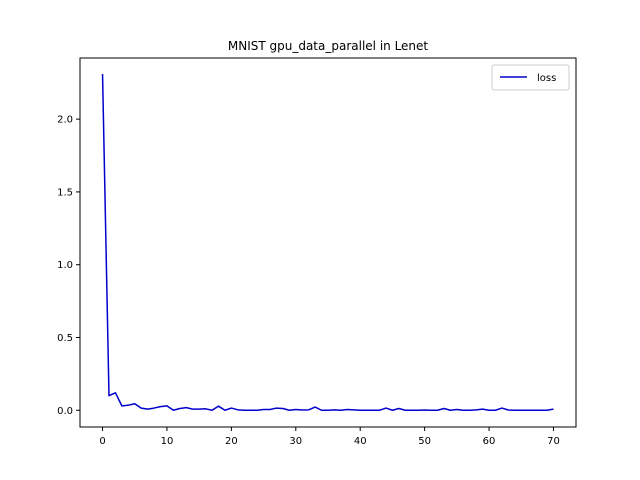 The width and height of the screenshot is (640, 480). I want to click on legend-loss-label: loss, so click(546, 78).